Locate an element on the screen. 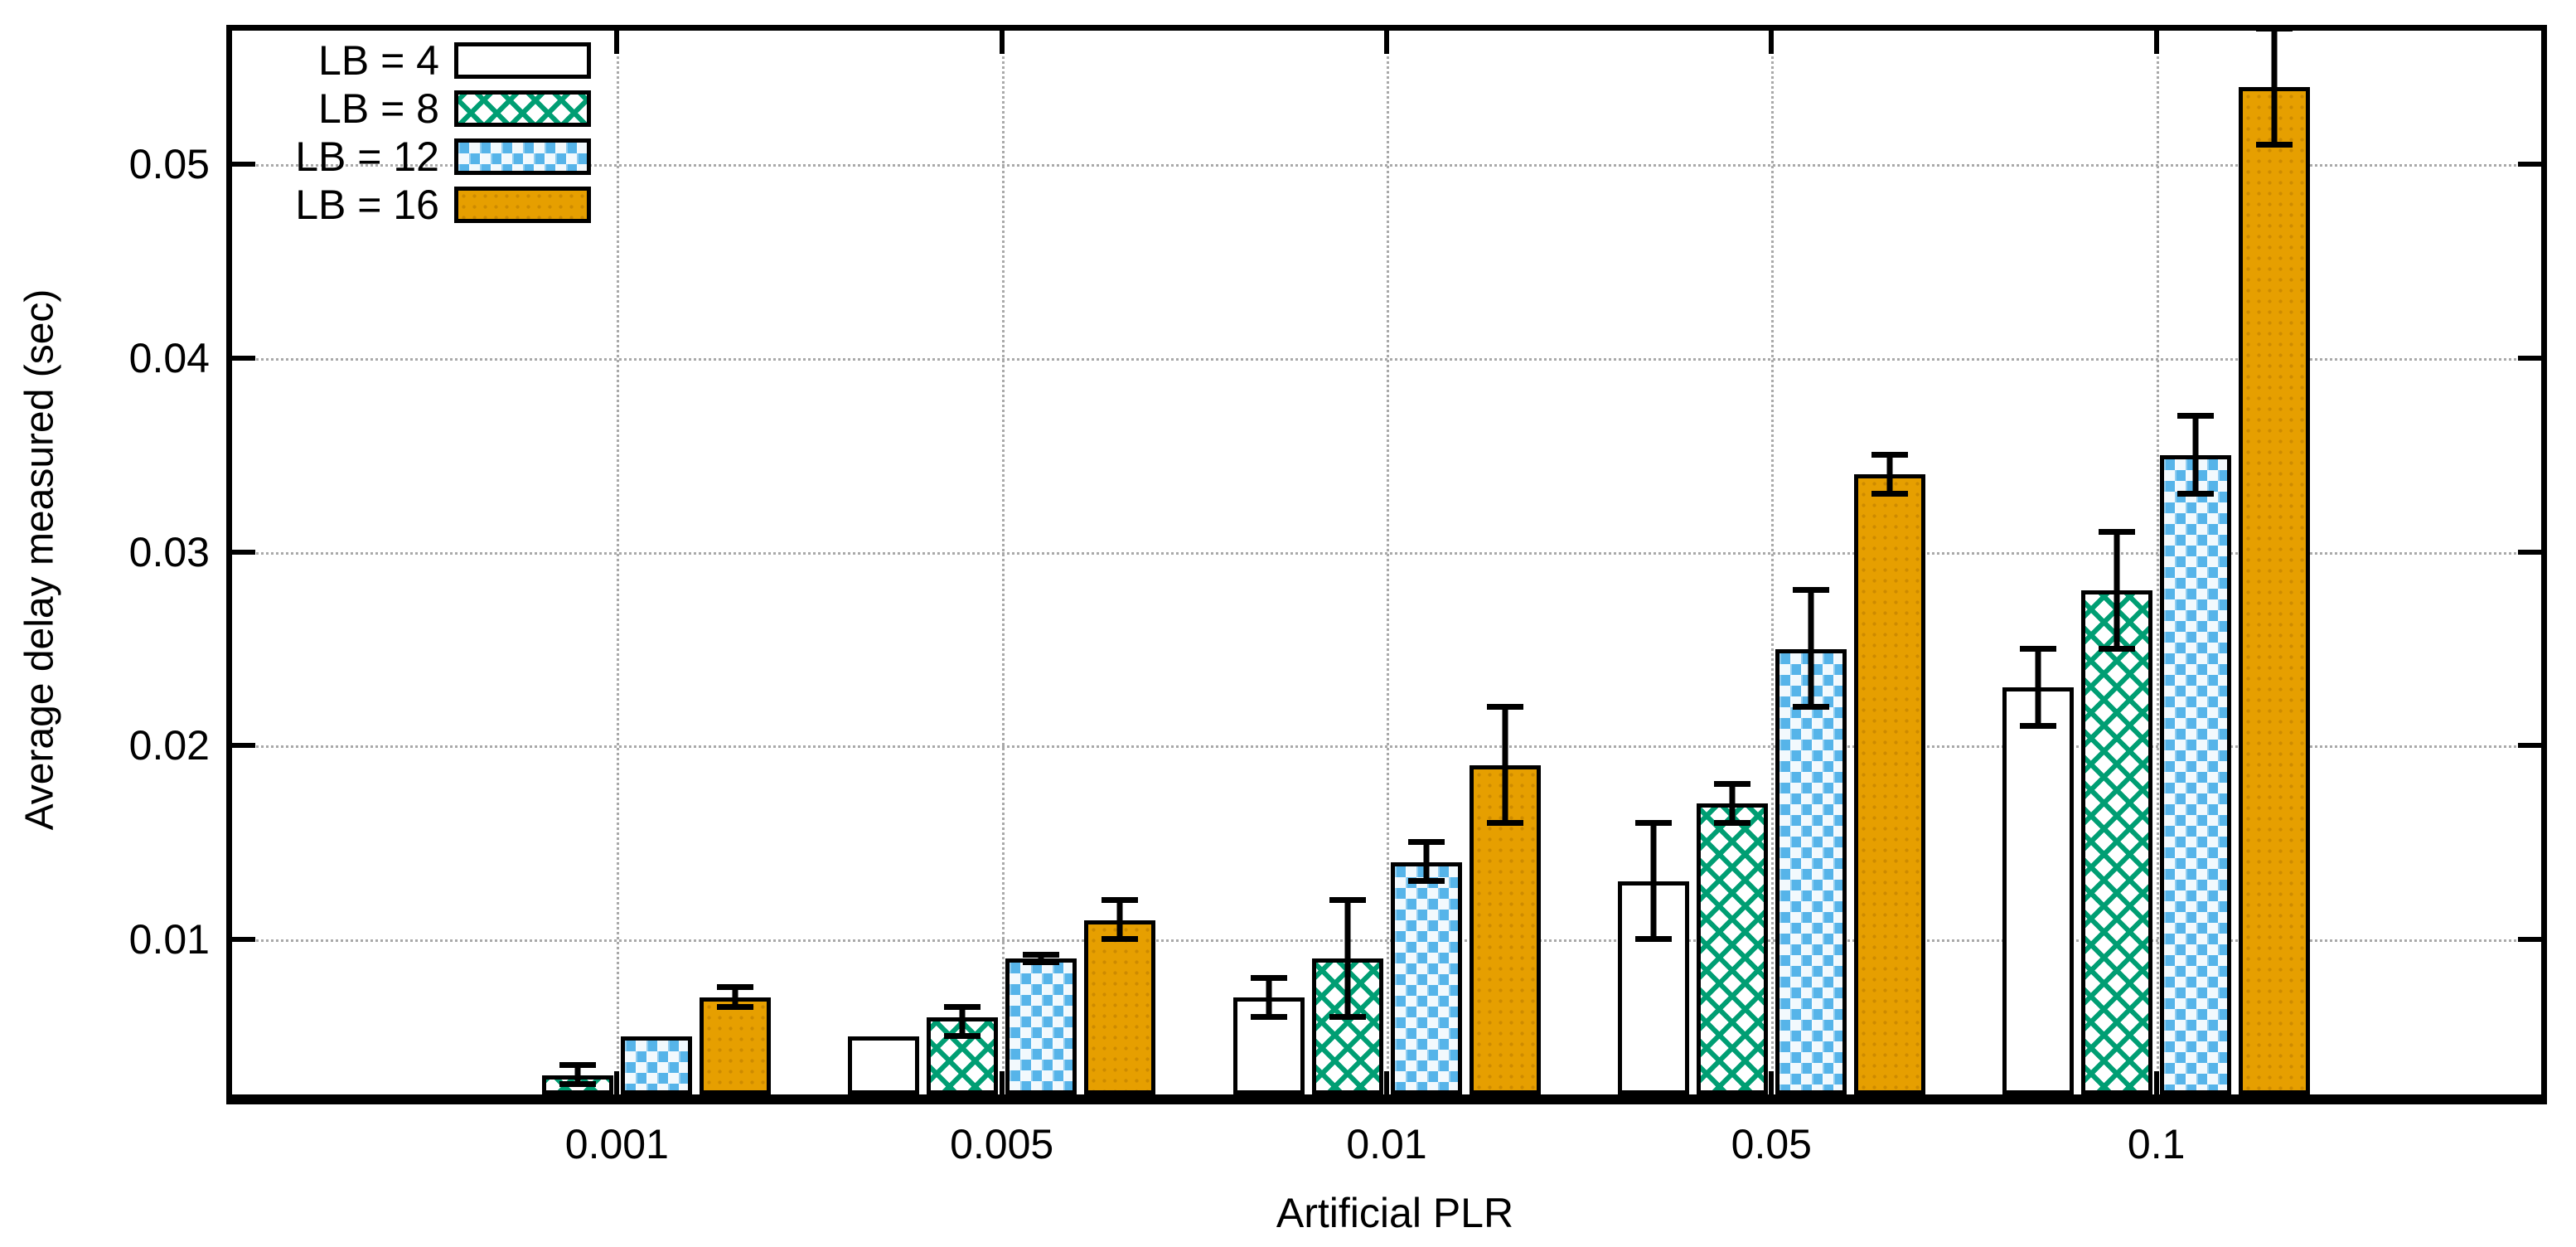 The image size is (2576, 1247). error-cap-low-lb4-plr-0.05 is located at coordinates (1653, 939).